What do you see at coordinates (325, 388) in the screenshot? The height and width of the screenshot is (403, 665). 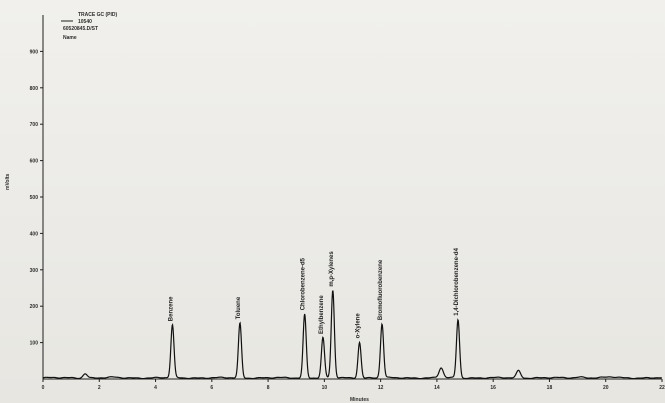 I see `x-tick-label: 10` at bounding box center [325, 388].